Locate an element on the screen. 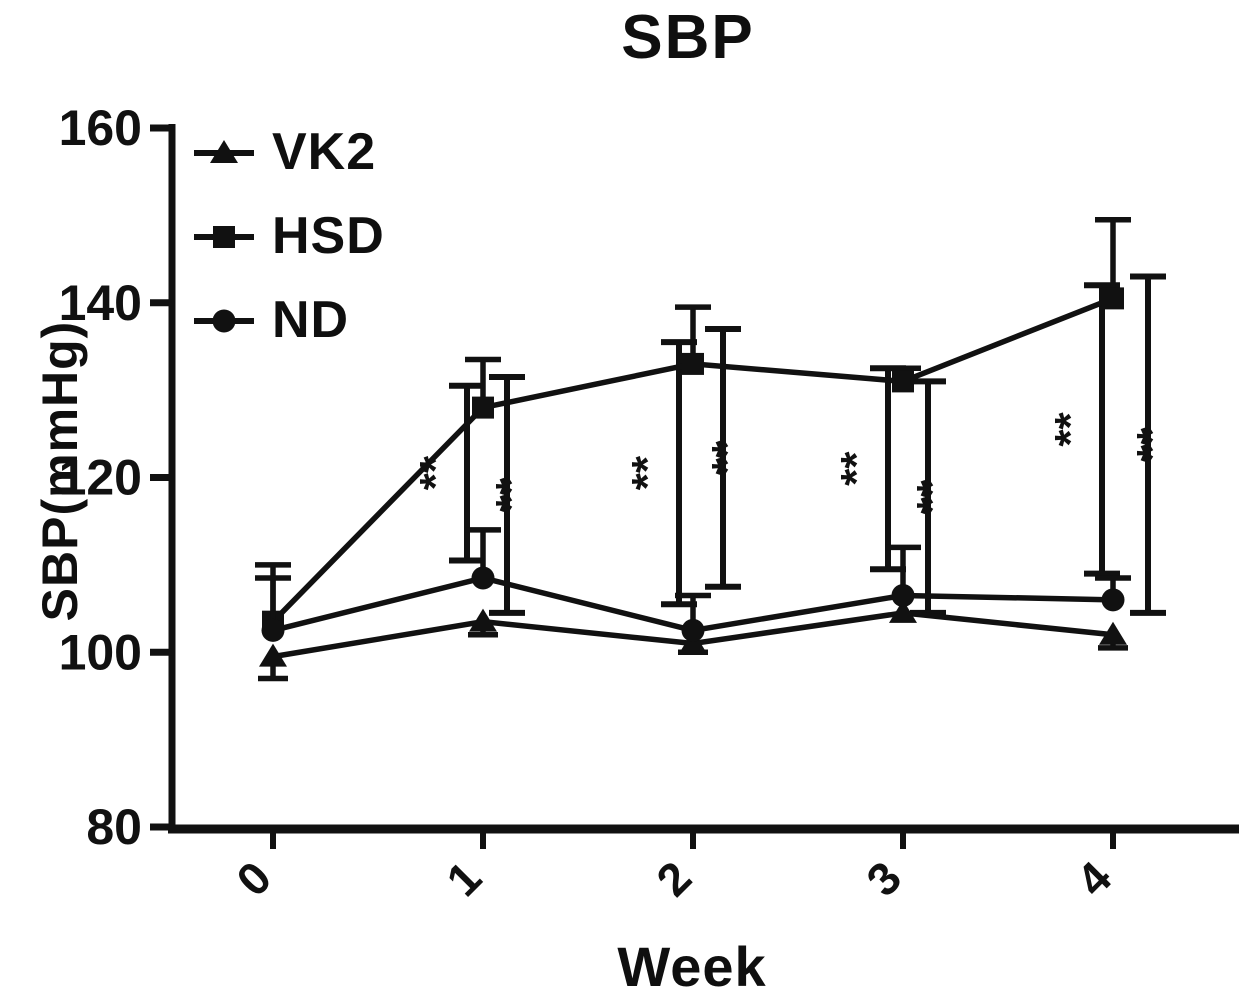 Image resolution: width=1240 pixels, height=1007 pixels. y-tick-label: 140 is located at coordinates (100, 303).